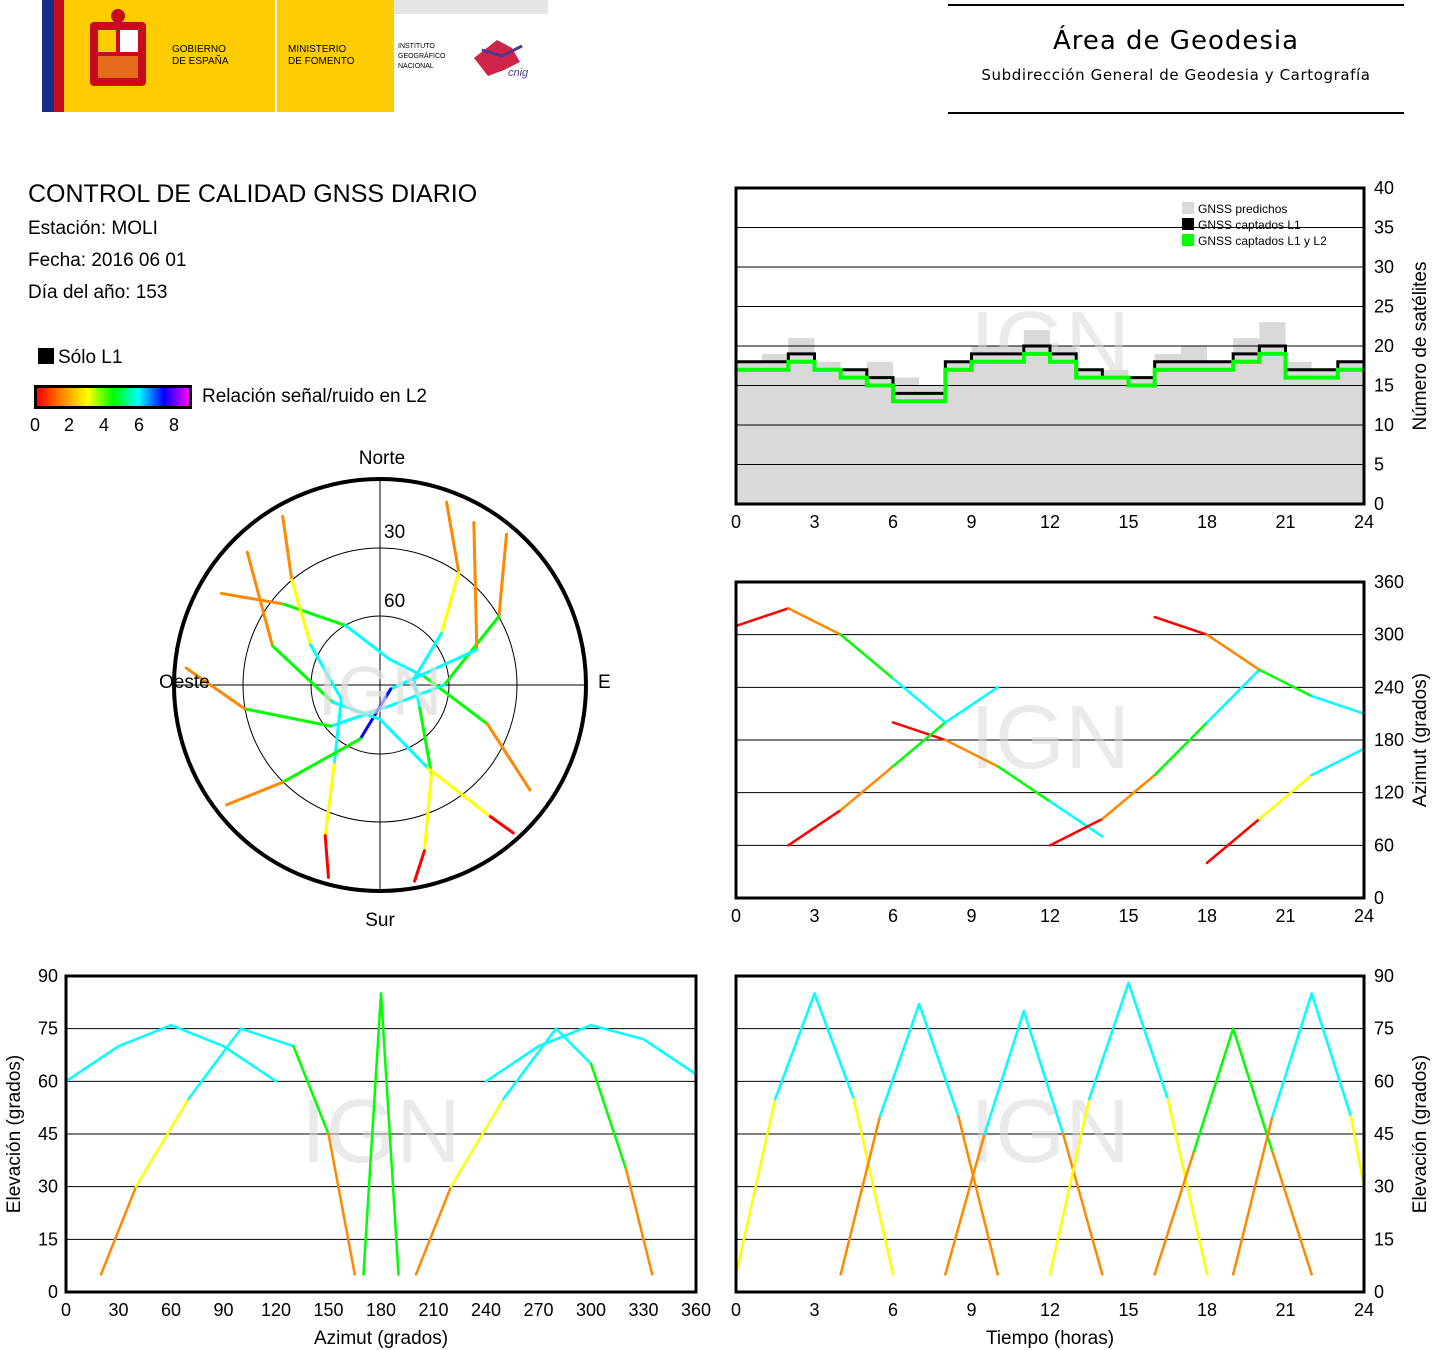  What do you see at coordinates (1364, 916) in the screenshot?
I see `x-tick-label: 24` at bounding box center [1364, 916].